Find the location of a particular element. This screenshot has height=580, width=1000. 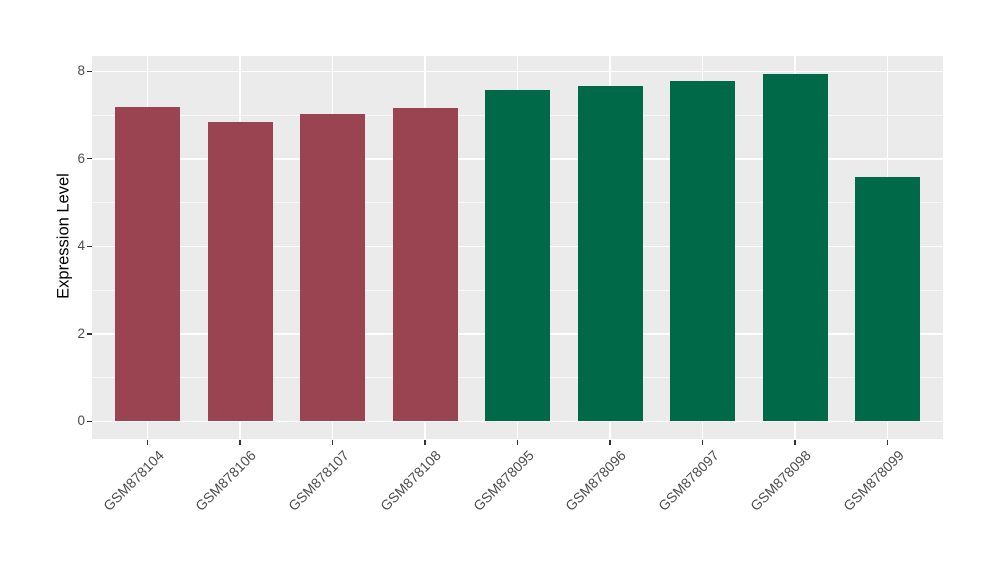

y-tick-label: 4 is located at coordinates (81, 246).